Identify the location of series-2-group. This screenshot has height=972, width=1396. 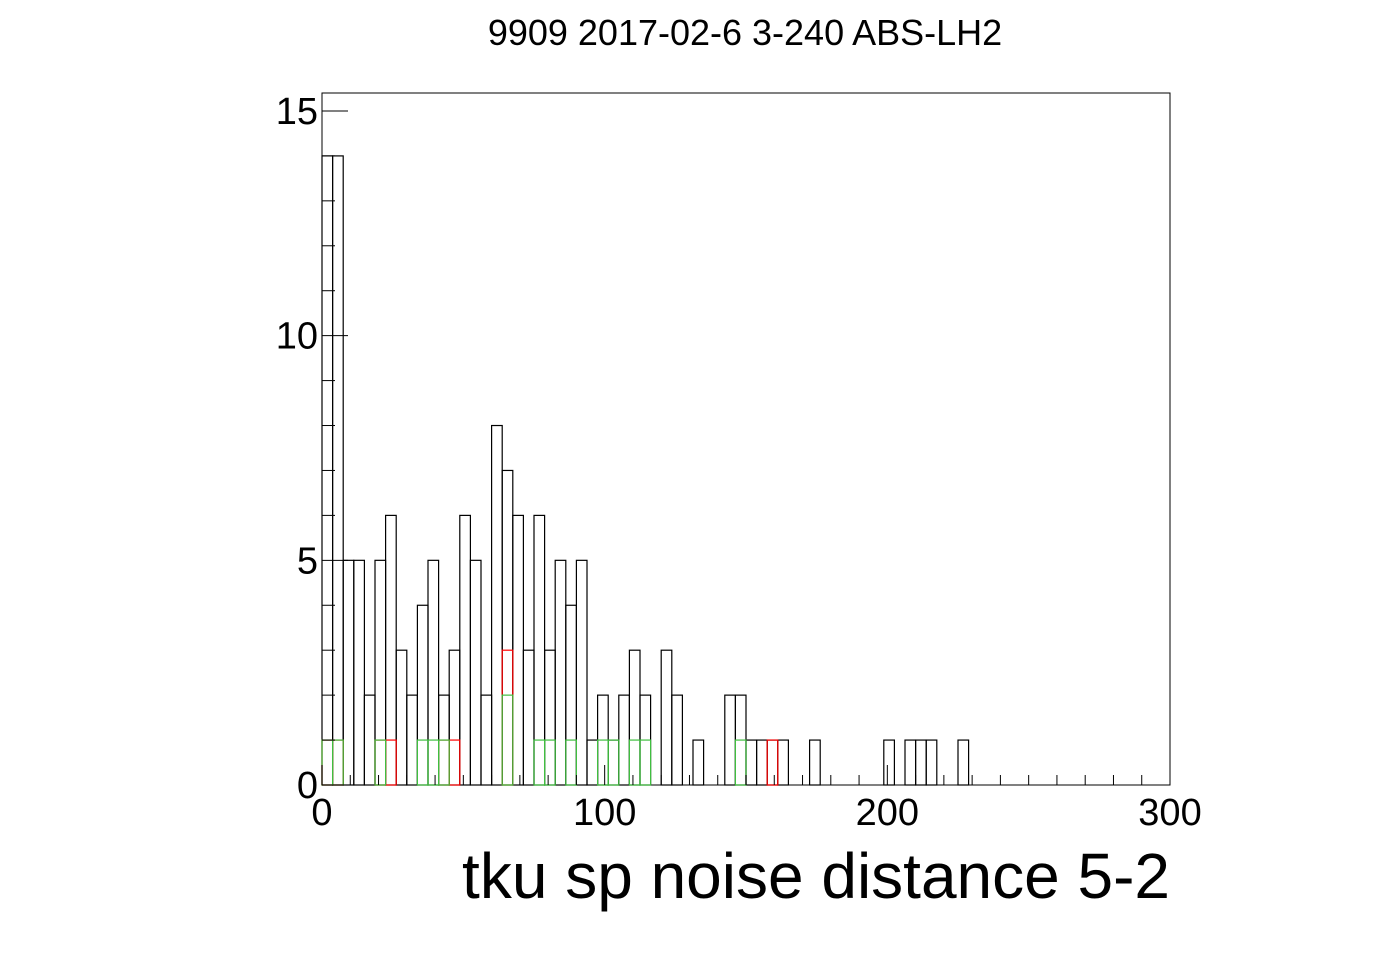
(534, 740).